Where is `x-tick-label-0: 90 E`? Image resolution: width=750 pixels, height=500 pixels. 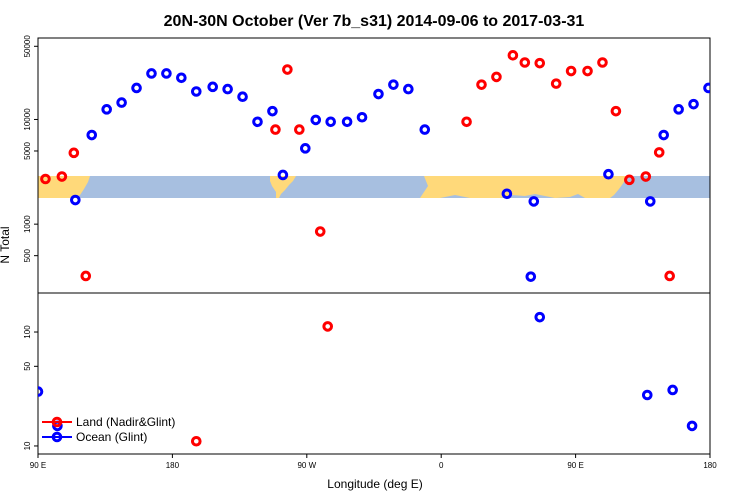
x-tick-label-0: 90 E is located at coordinates (38, 465).